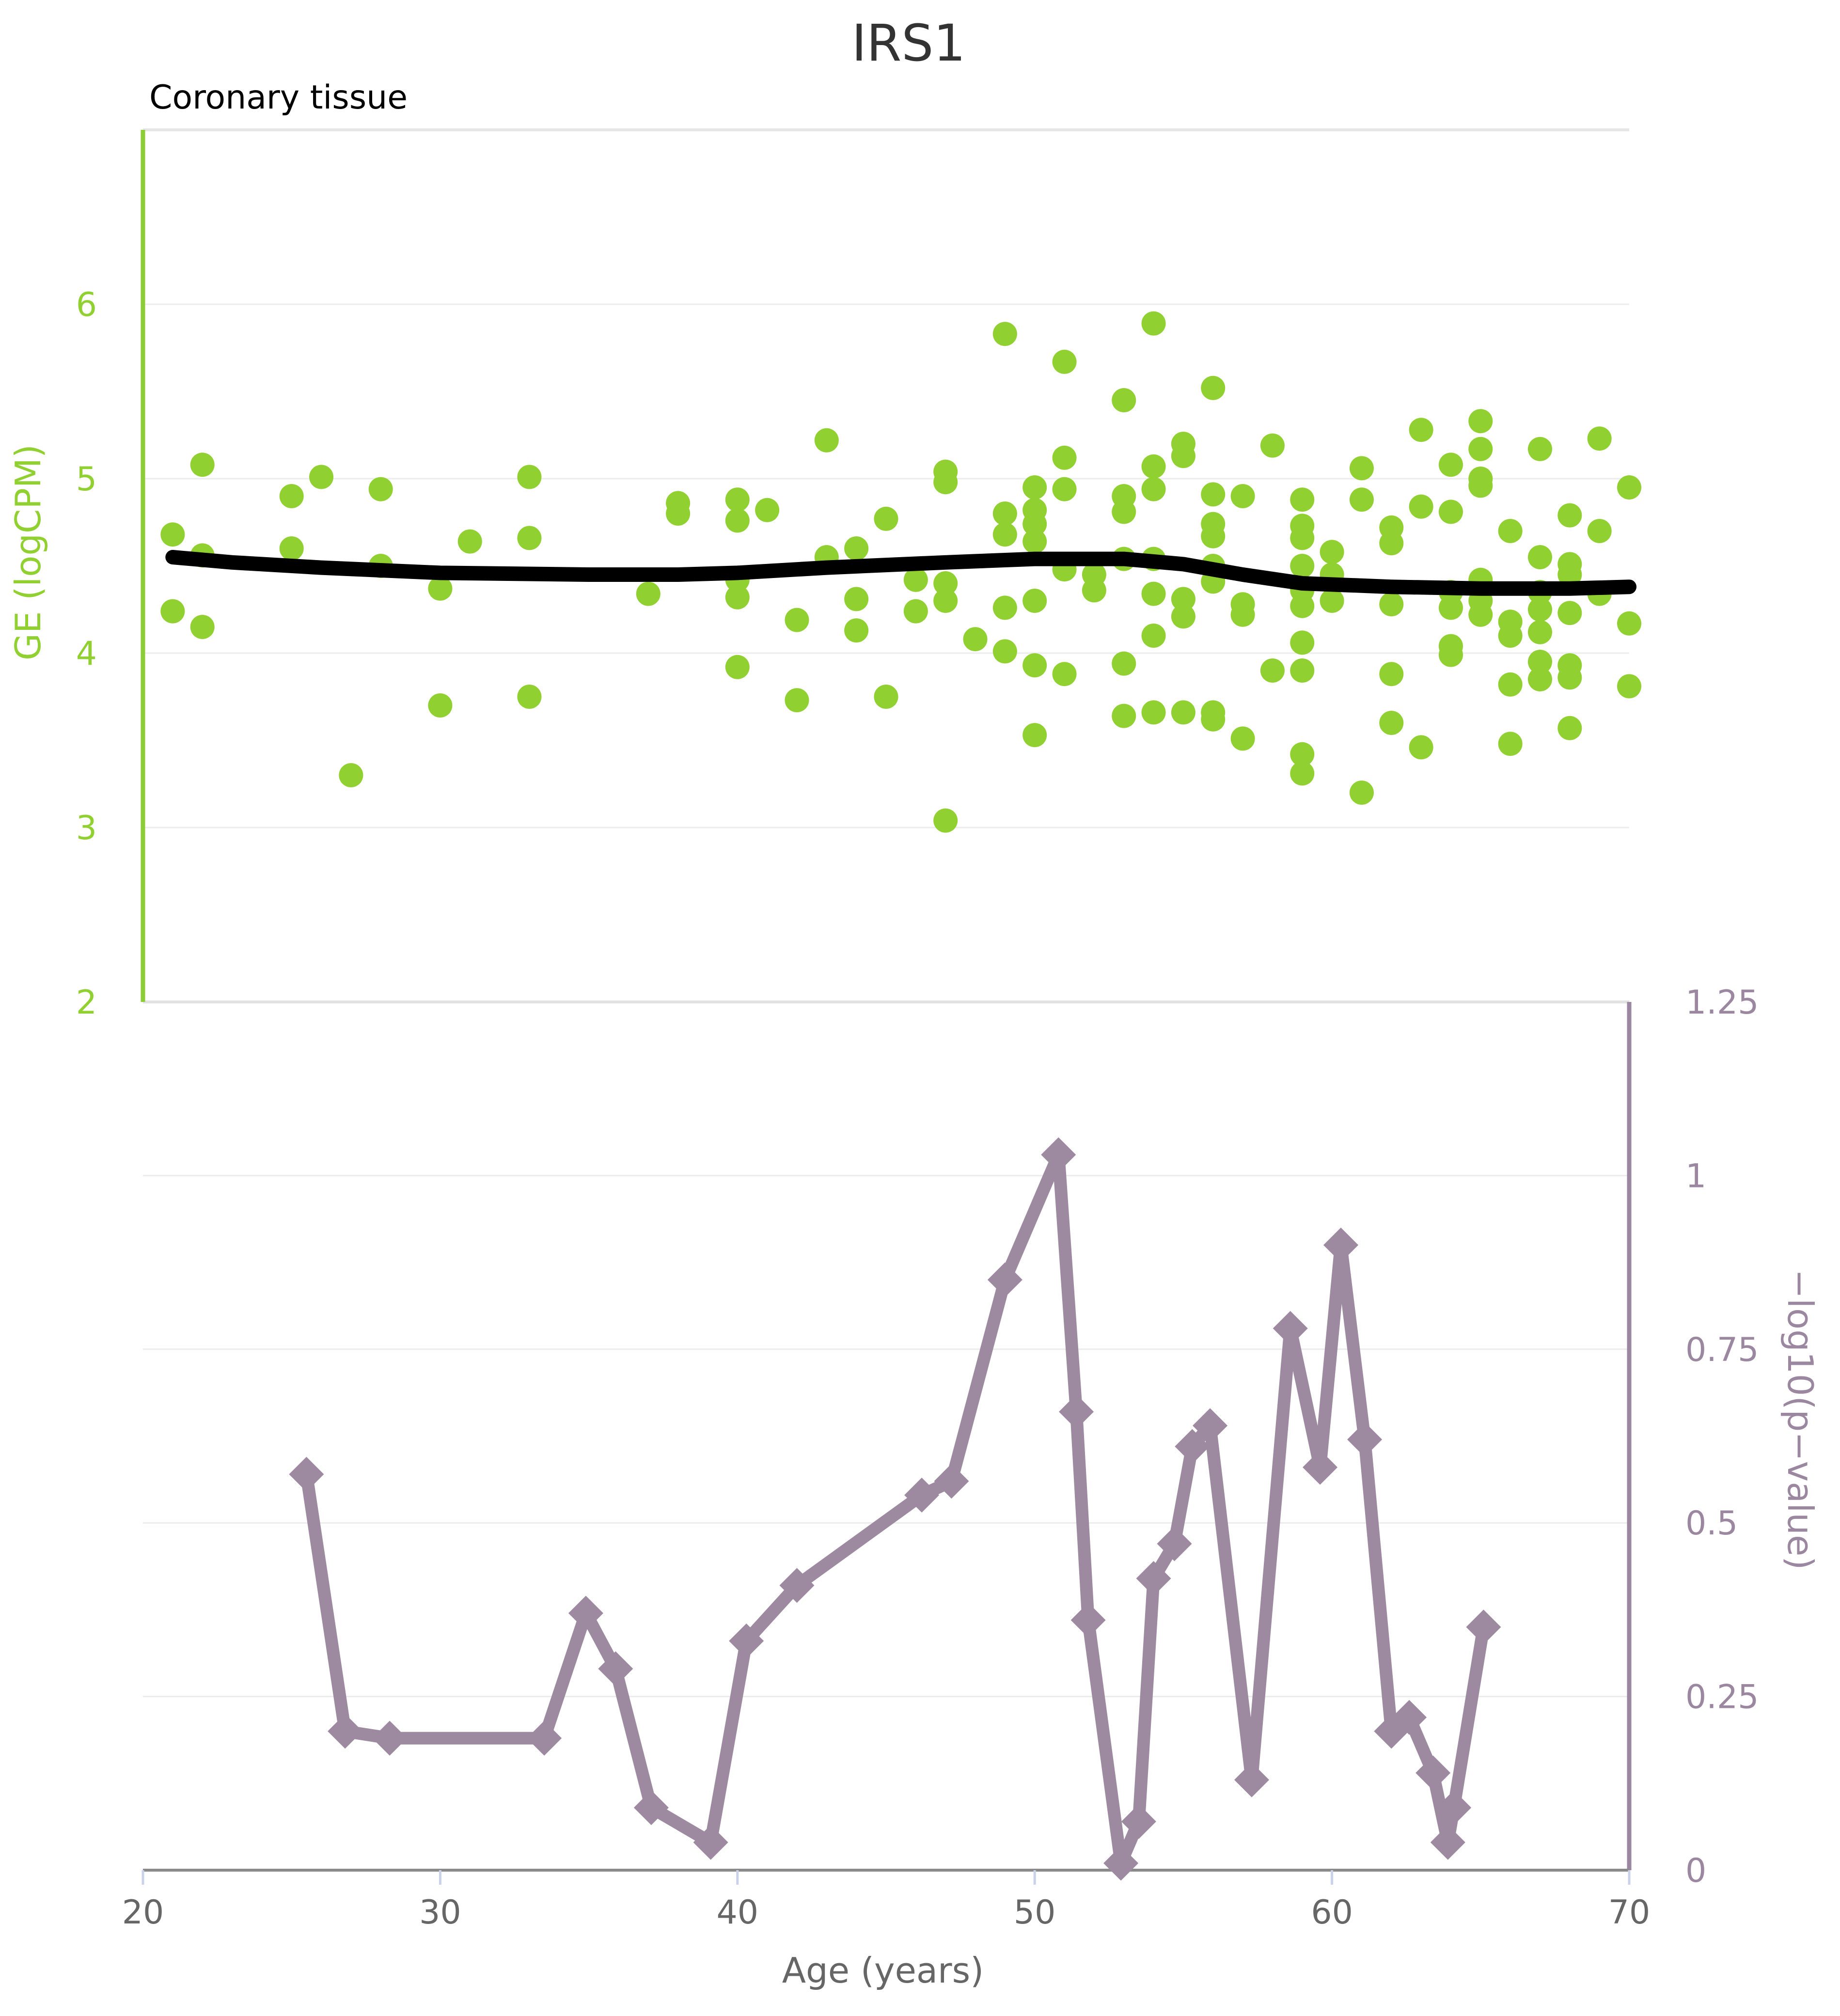 This screenshot has height=2016, width=1840. Describe the element at coordinates (1035, 1912) in the screenshot. I see `x-tick-label: 50` at that location.